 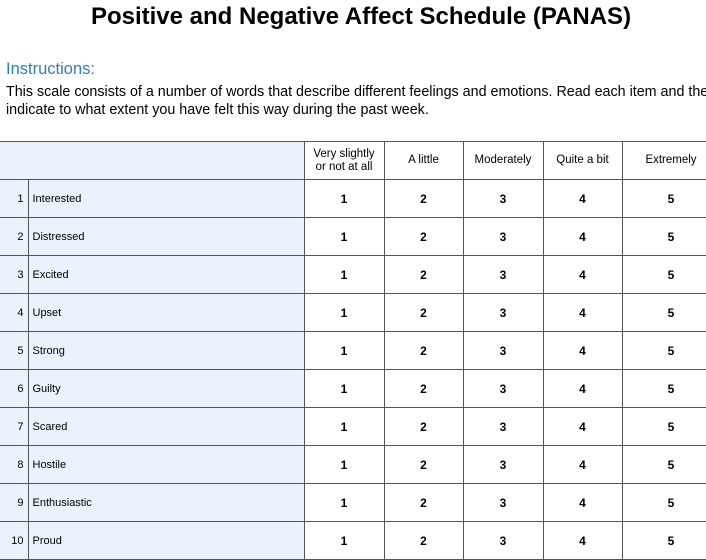 I want to click on column-header-very-slightly: Very slightly or not at all, so click(x=344, y=160).